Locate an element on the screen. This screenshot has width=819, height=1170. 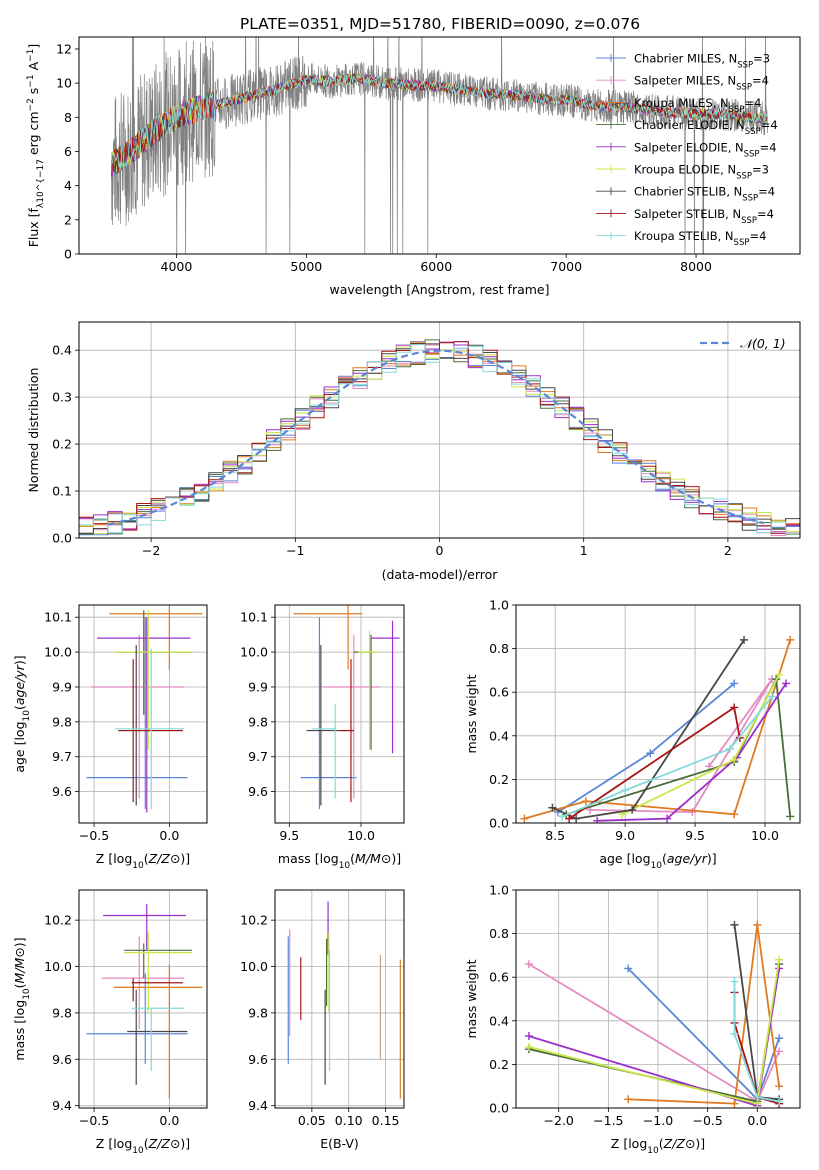
weight-point-salpeter-miles is located at coordinates (528, 964).